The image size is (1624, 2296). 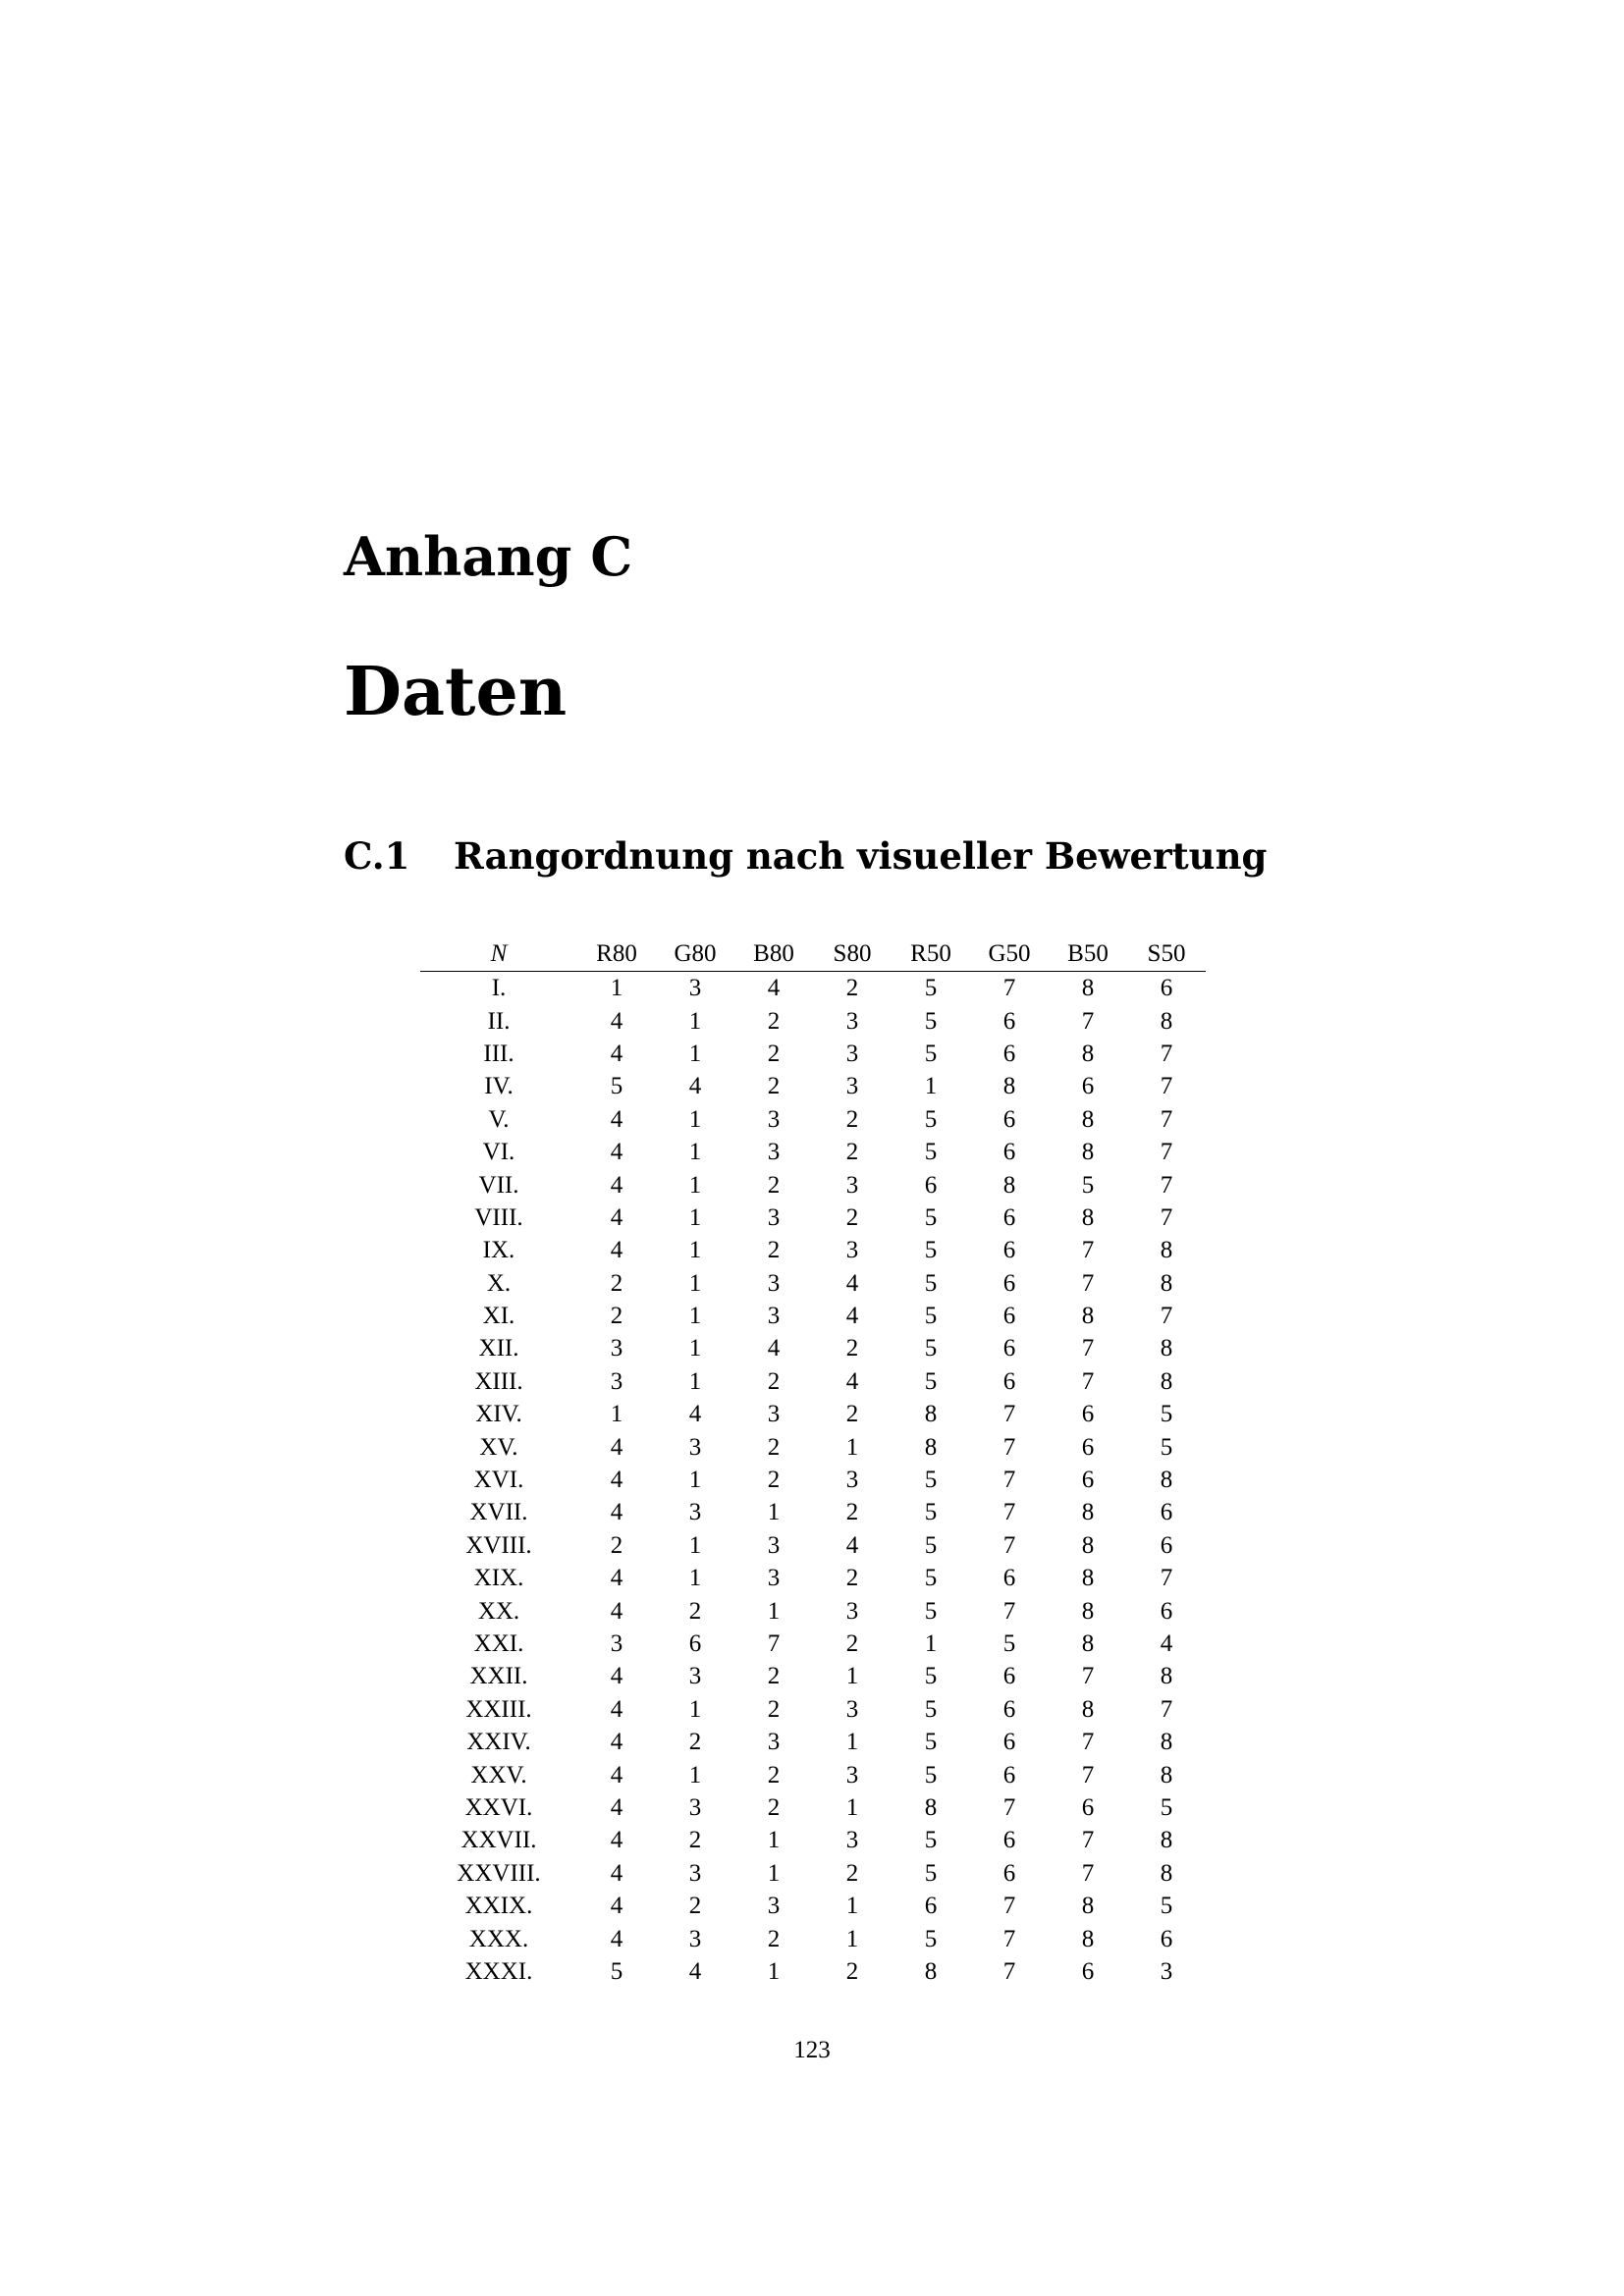 What do you see at coordinates (813, 1971) in the screenshot?
I see `table-row: XXXI. 5 4 1 2 8 7 6 3` at bounding box center [813, 1971].